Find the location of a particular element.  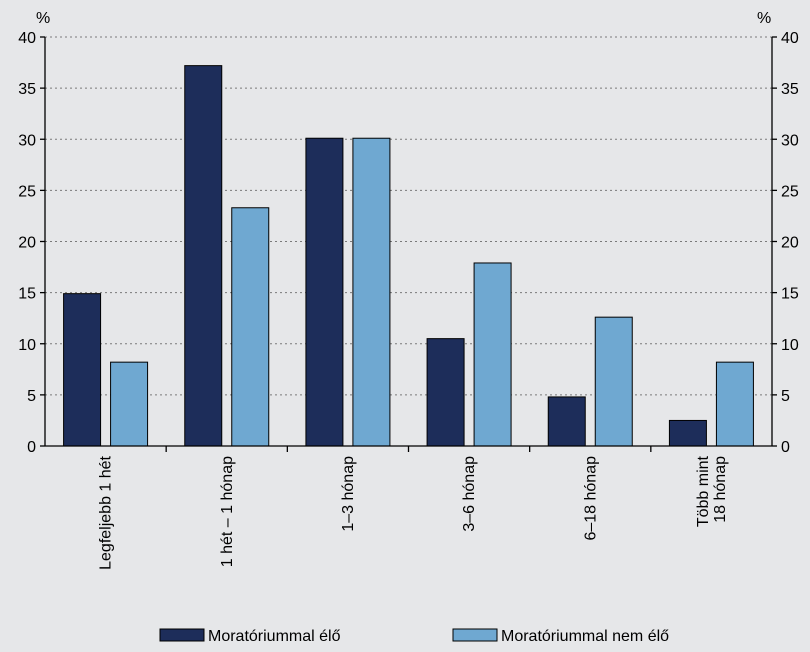

x-tick-label: 1–3 hónap is located at coordinates (348, 494).